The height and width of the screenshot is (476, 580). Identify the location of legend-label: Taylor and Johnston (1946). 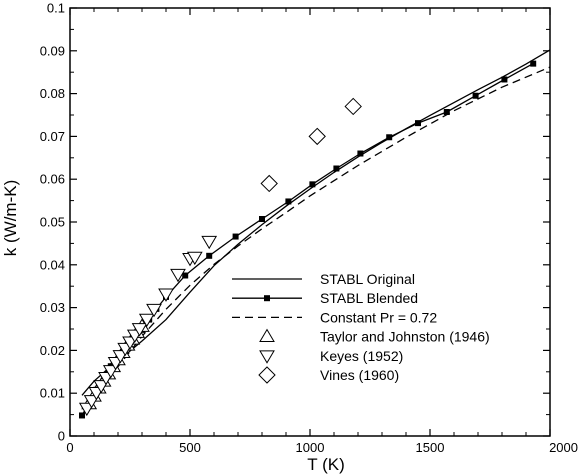
(405, 337).